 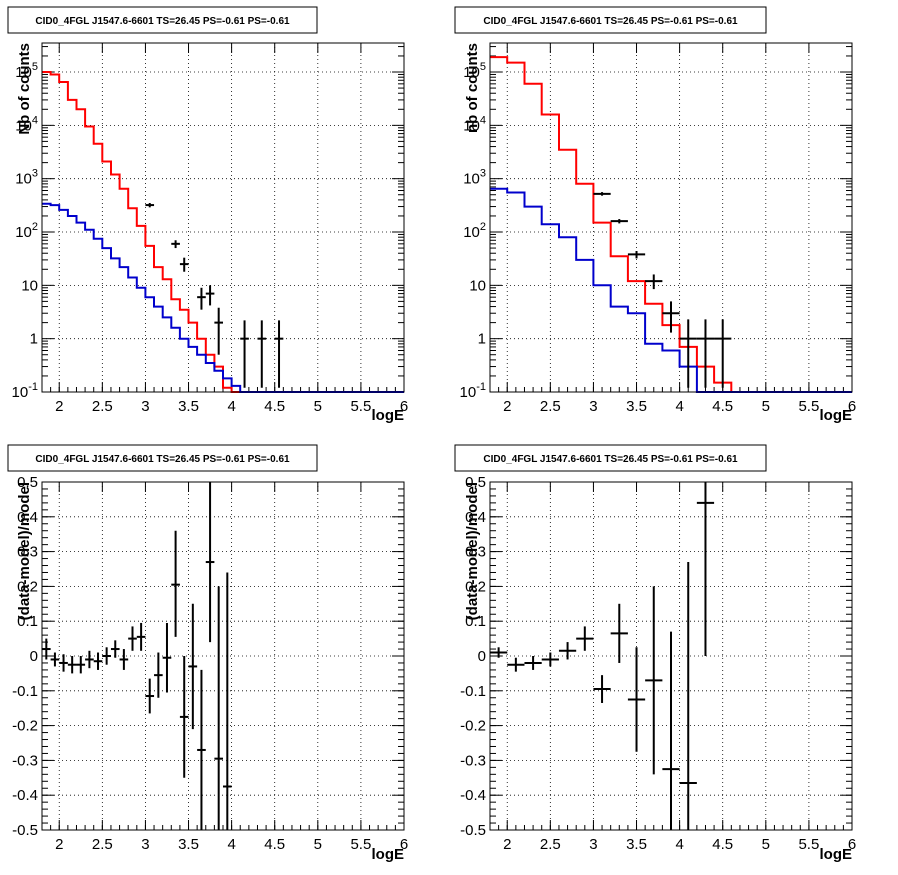 I want to click on y-axis-label: nb of counts, so click(x=472, y=88).